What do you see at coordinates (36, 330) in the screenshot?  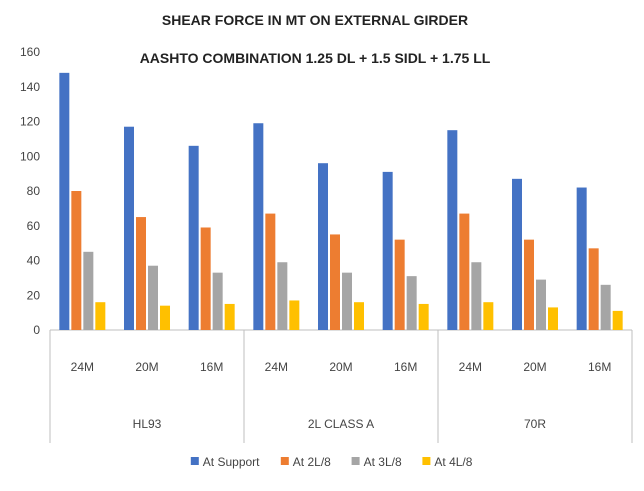 I see `y-tick-label: 0` at bounding box center [36, 330].